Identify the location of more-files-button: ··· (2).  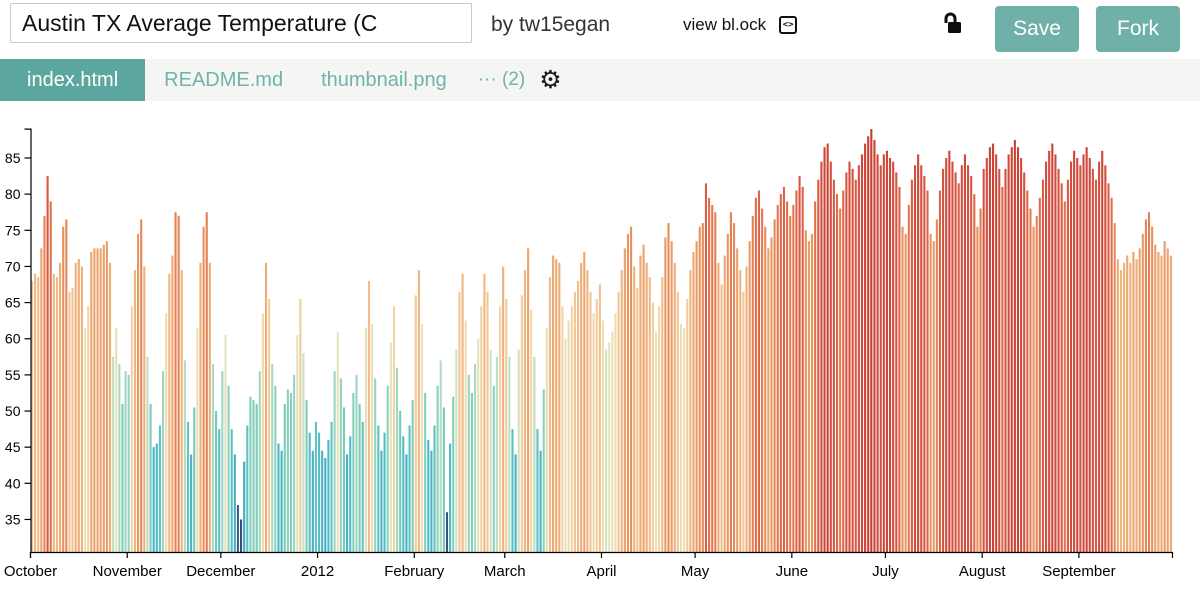
(501, 79).